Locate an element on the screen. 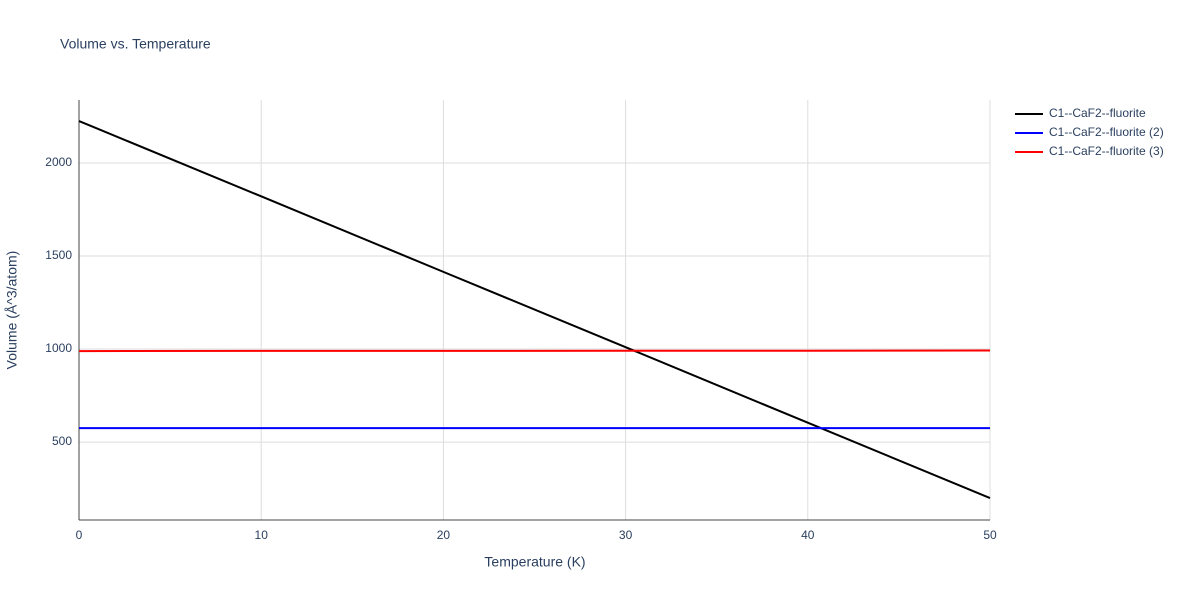 The height and width of the screenshot is (600, 1200). legend-label: C1--CaF2--fluorite (3) is located at coordinates (1106, 151).